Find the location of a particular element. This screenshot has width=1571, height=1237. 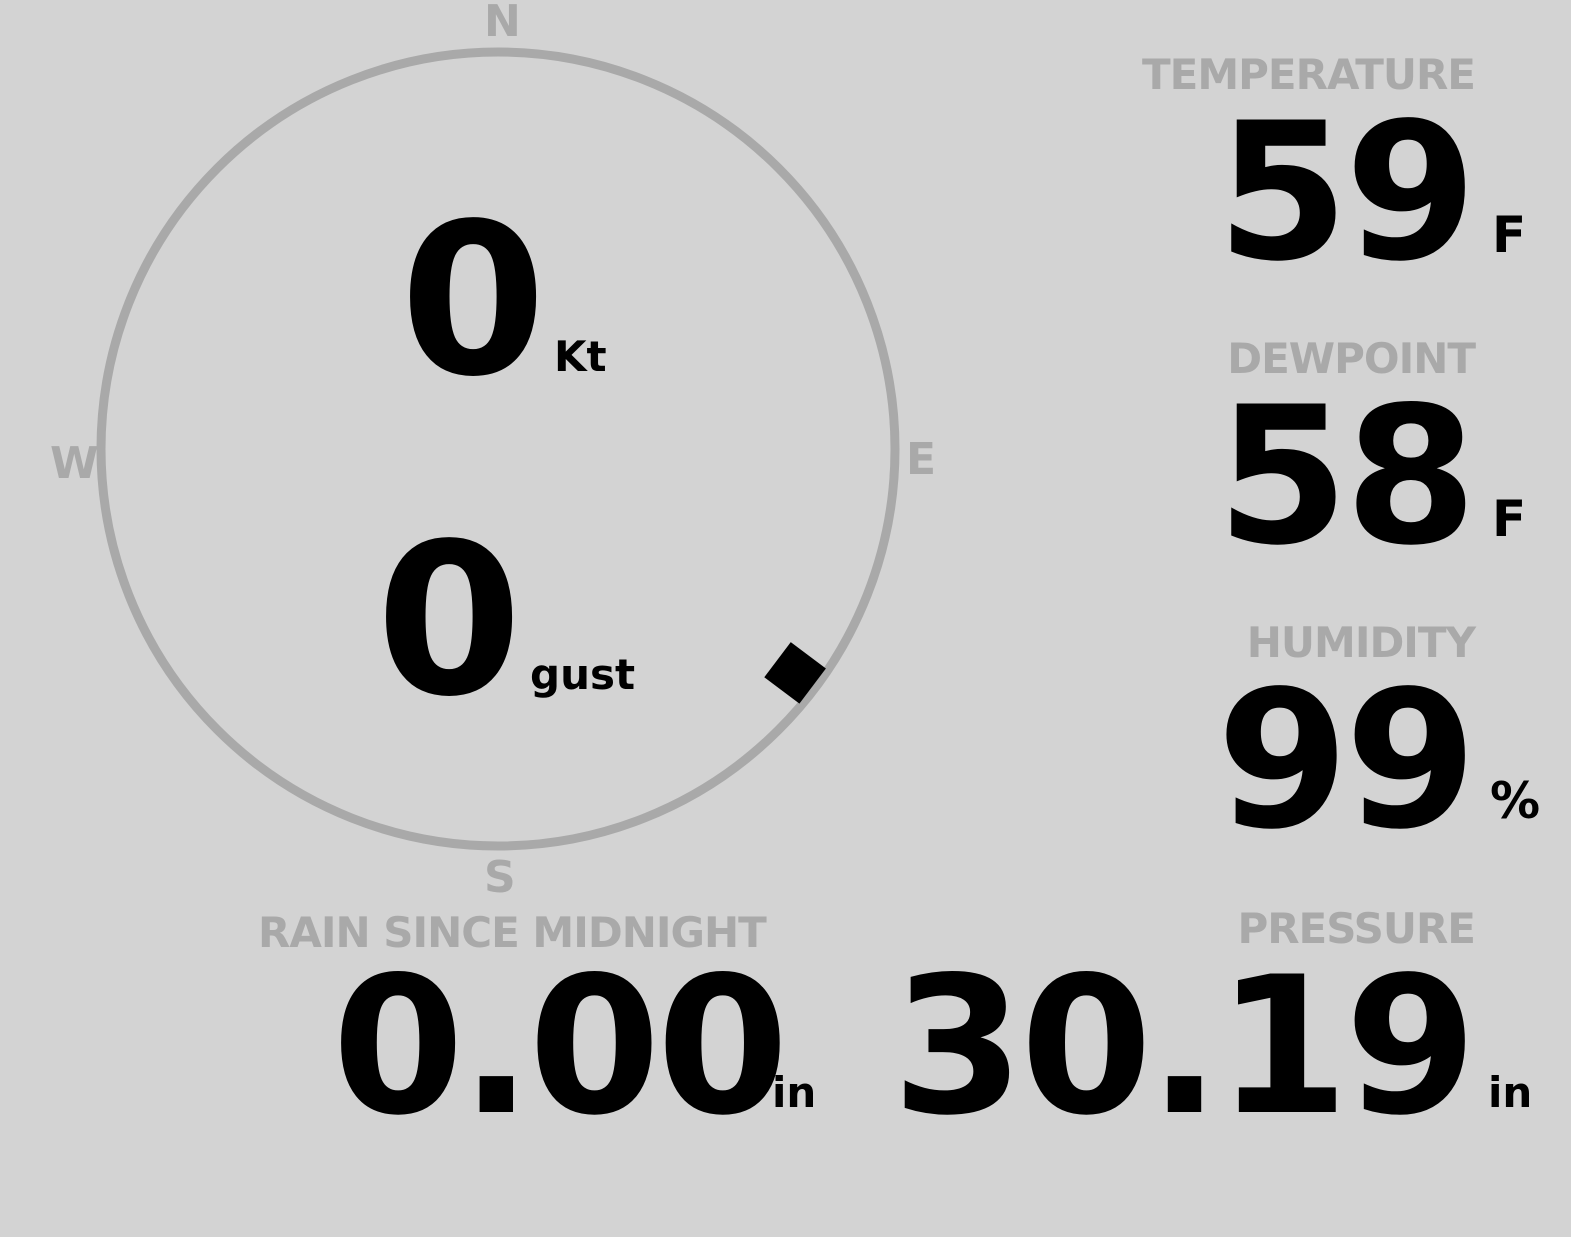

wind-speed-value: 0 is located at coordinates (473, 300).